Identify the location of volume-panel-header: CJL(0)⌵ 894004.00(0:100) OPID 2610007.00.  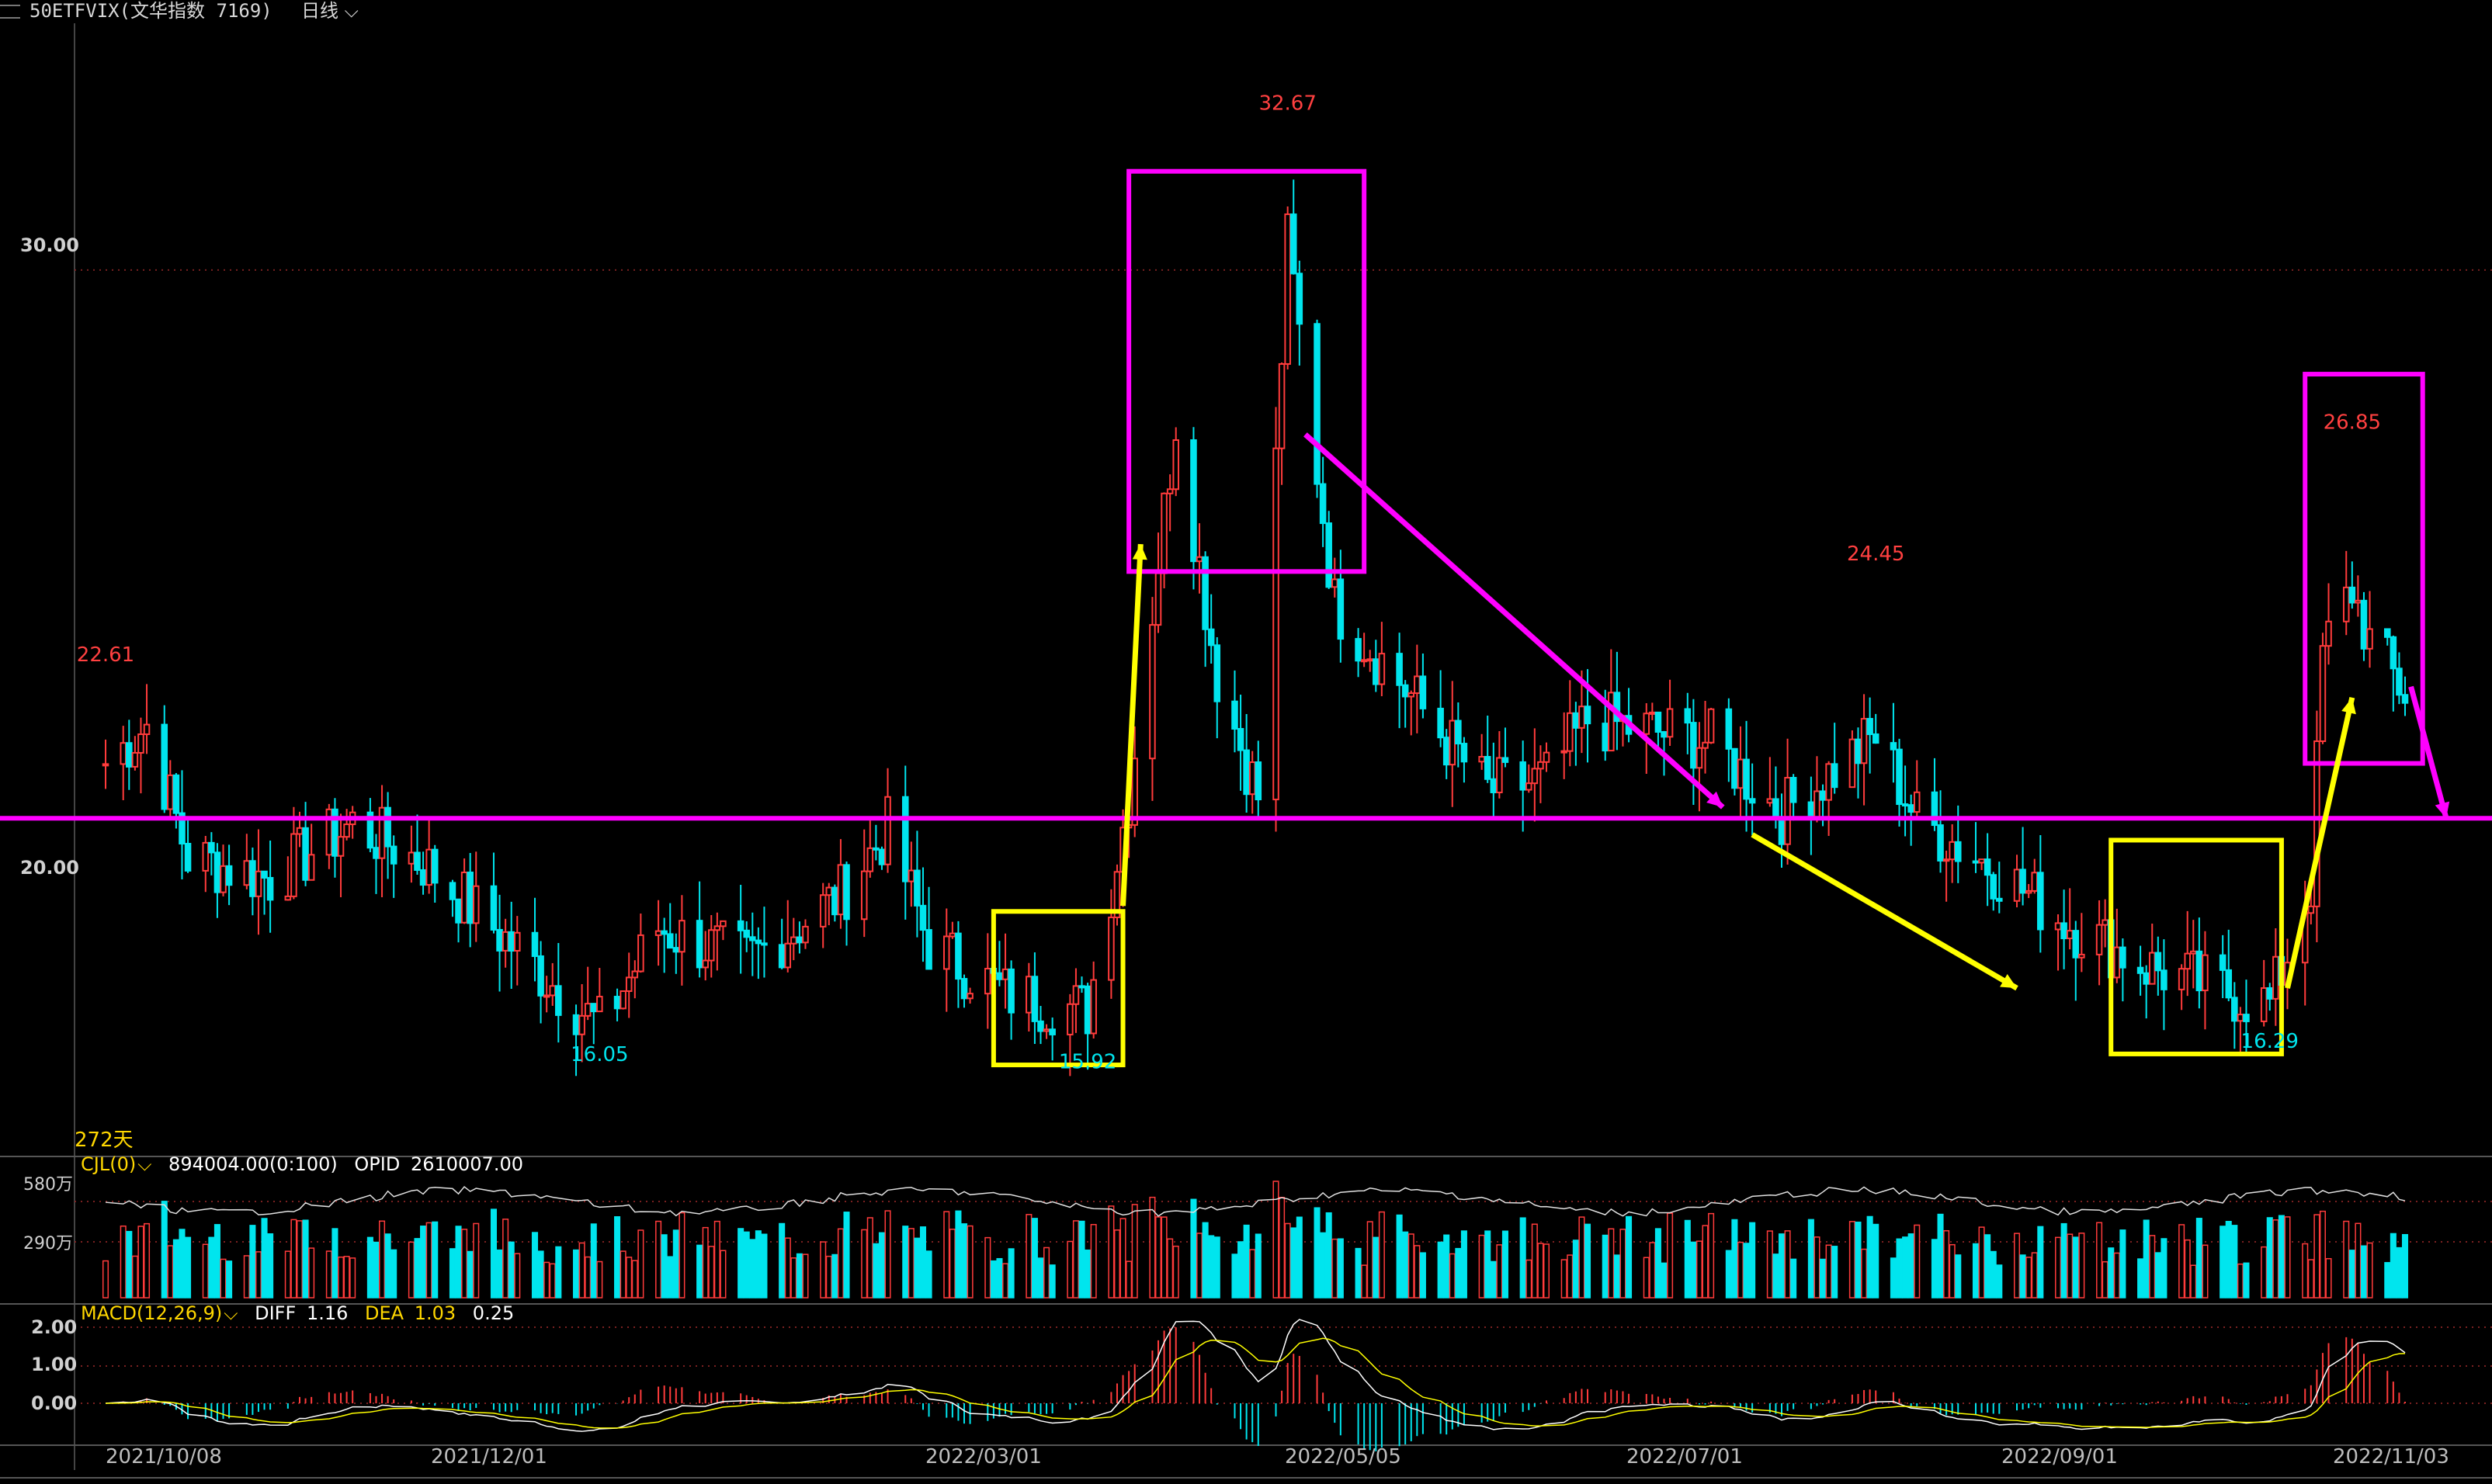
(307, 1164).